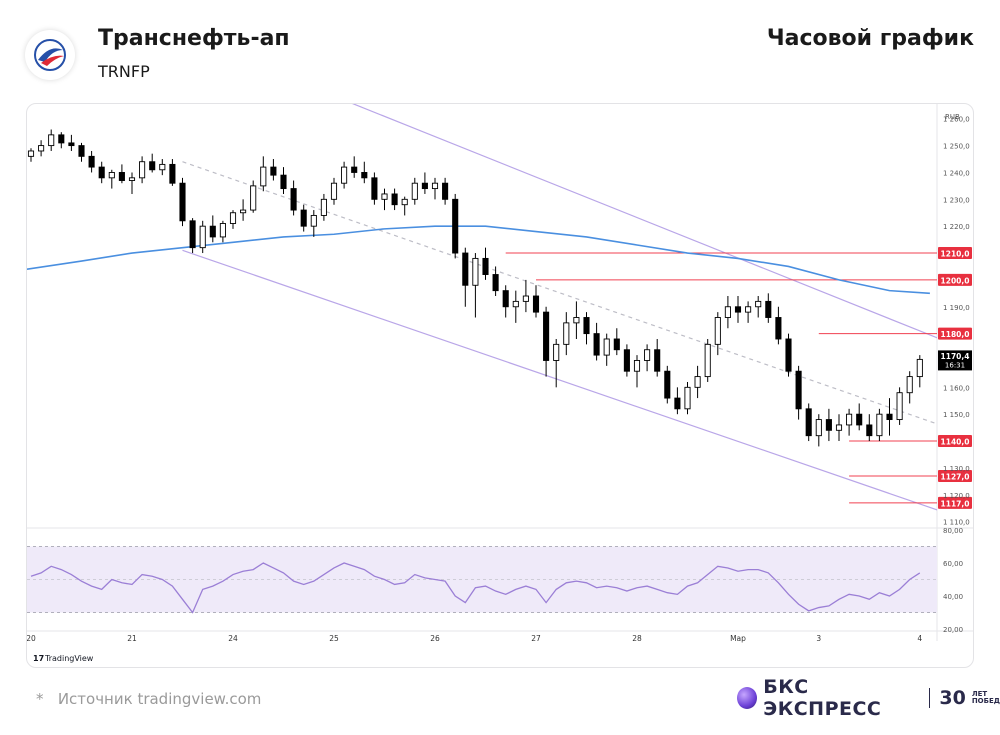  What do you see at coordinates (132, 638) in the screenshot?
I see `time-tick-label: 21` at bounding box center [132, 638].